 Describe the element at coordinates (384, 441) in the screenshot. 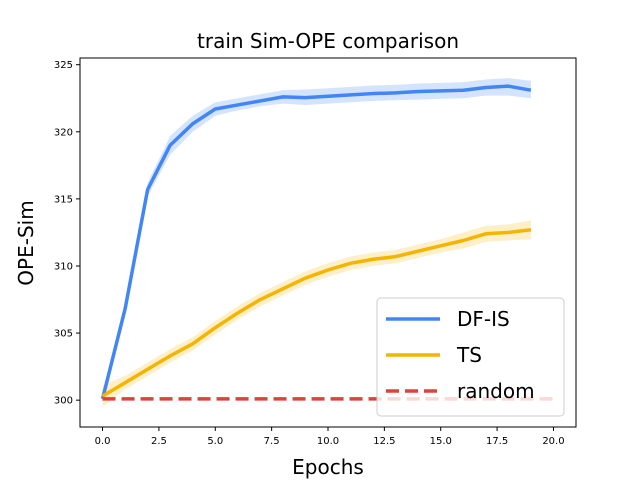

I see `x-tick-label: 12.5` at that location.